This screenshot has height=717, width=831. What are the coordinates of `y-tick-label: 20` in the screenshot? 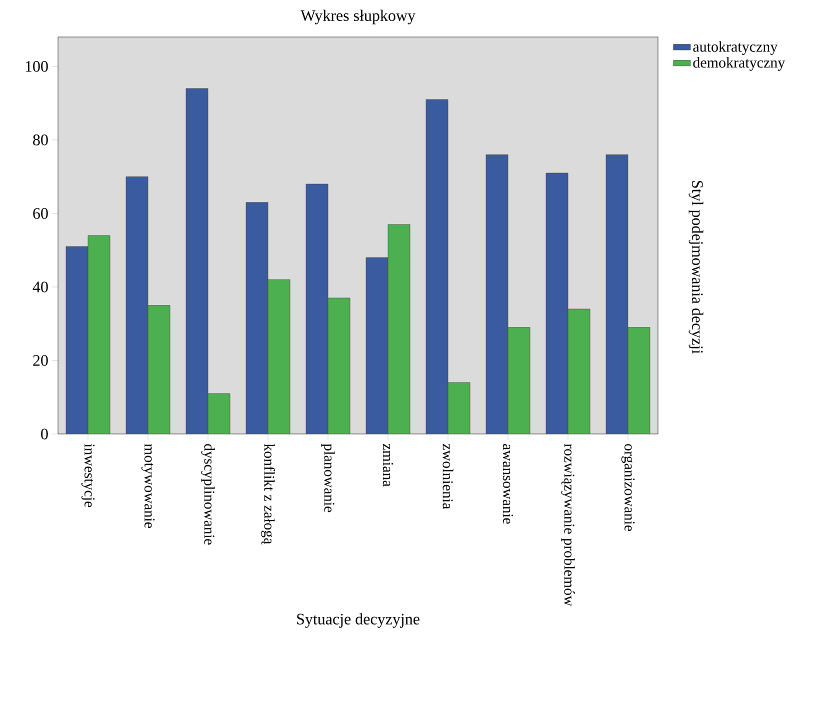 It's located at (40, 360).